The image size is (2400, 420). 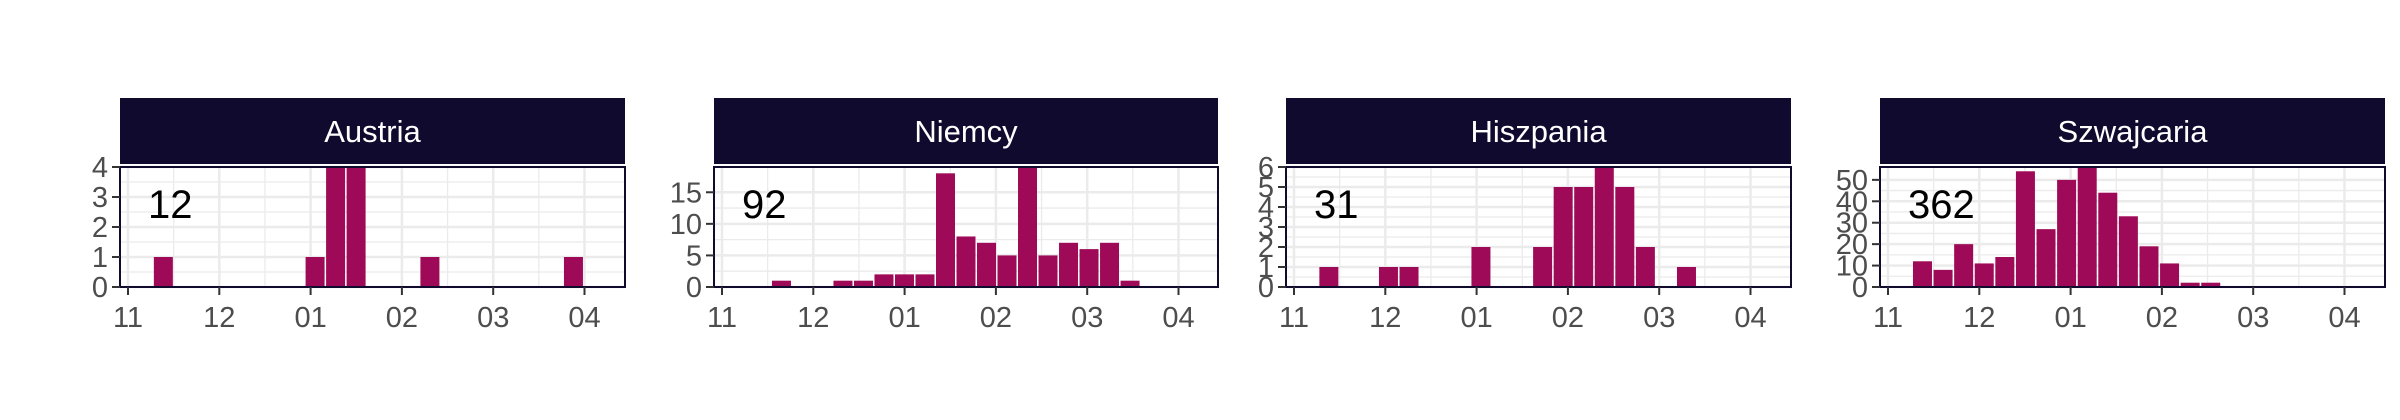 I want to click on total-count-label: 12, so click(x=170, y=205).